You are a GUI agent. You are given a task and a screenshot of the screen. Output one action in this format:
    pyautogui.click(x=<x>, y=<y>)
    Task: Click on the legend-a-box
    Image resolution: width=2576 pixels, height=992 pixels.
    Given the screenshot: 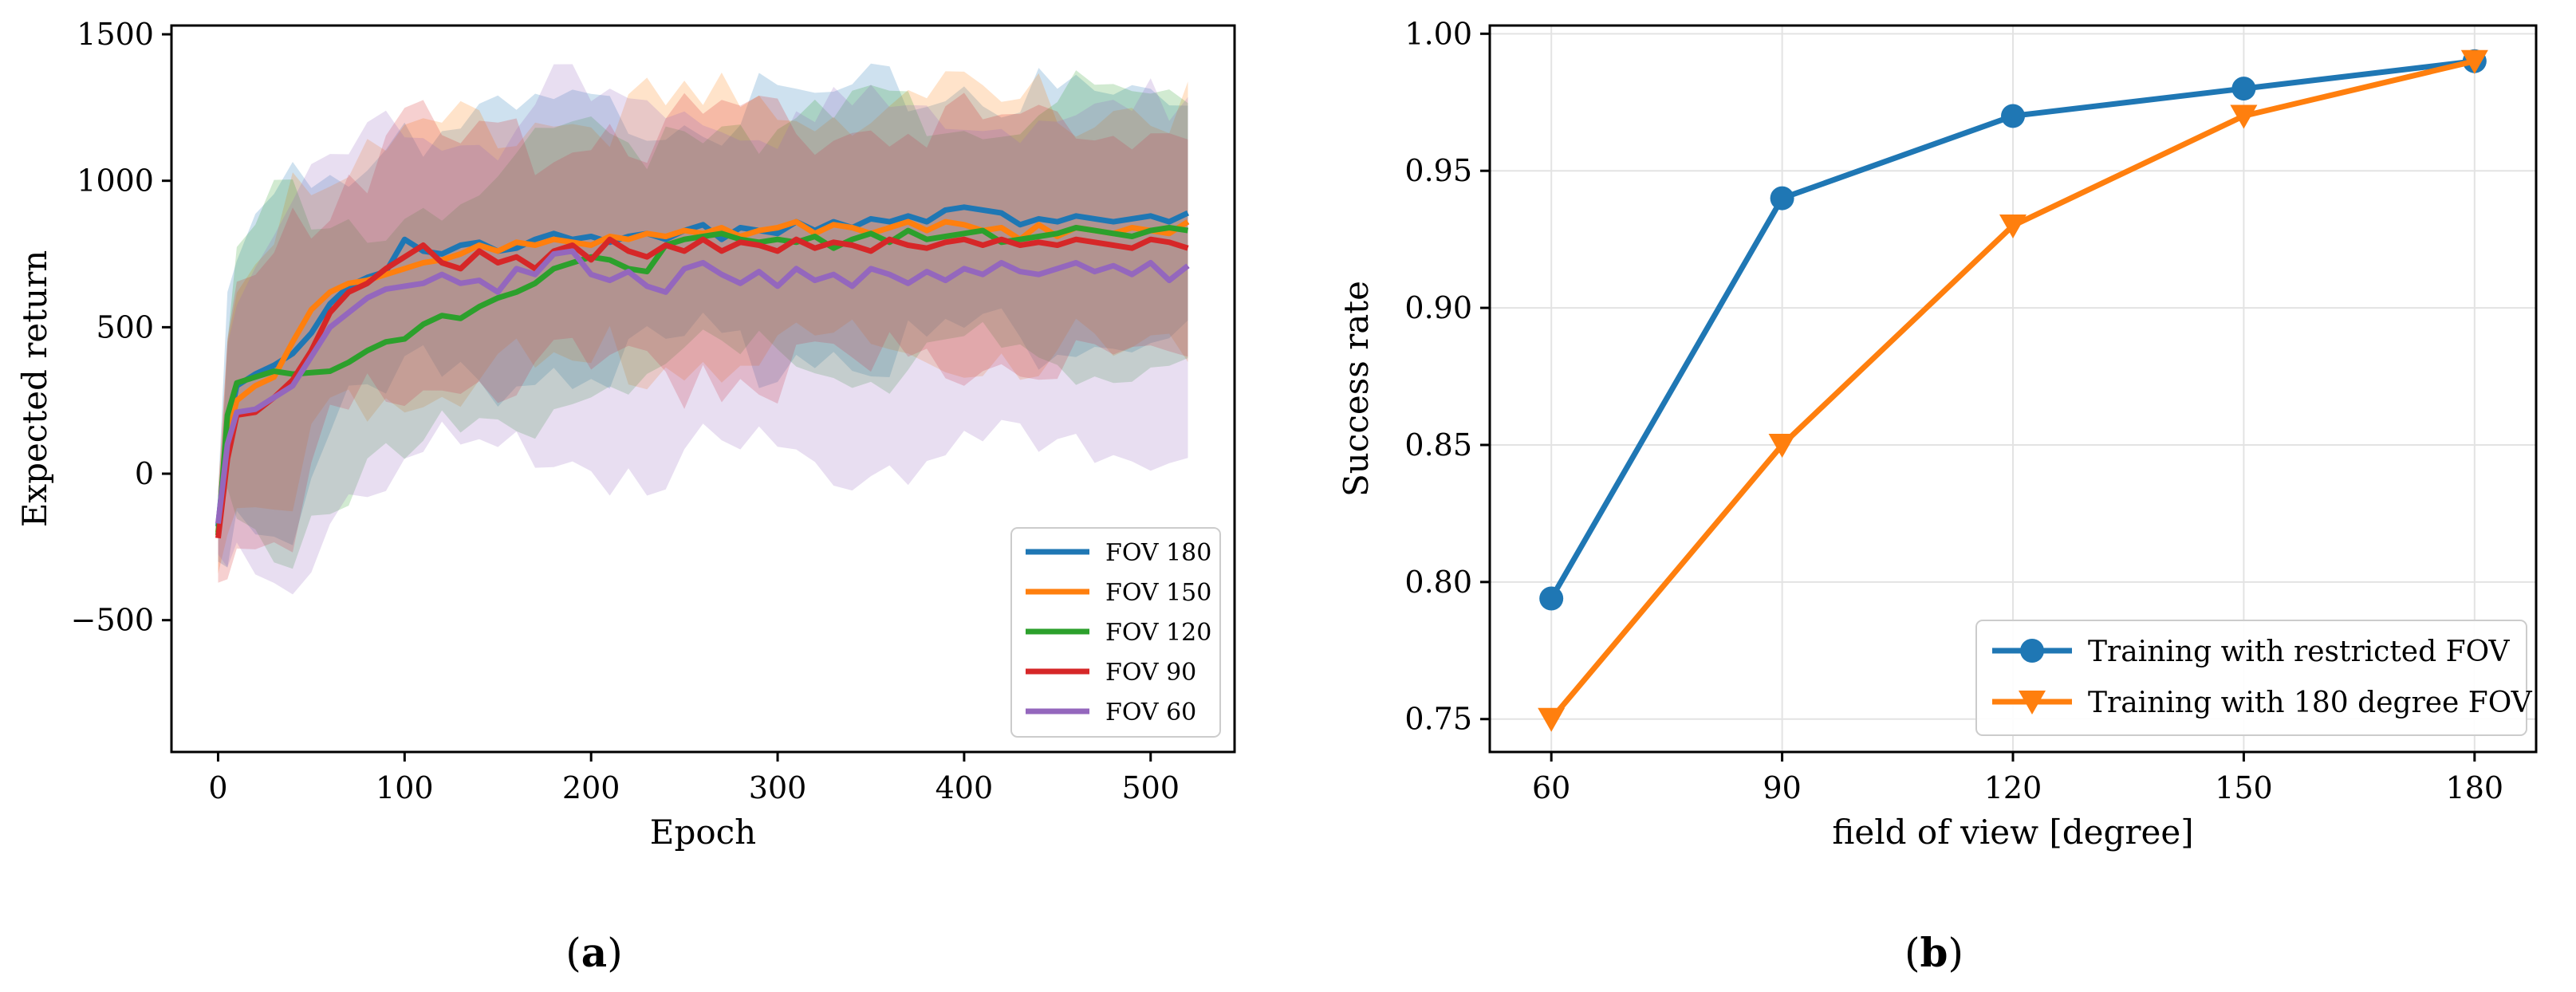 What is the action you would take?
    pyautogui.click(x=1115, y=633)
    